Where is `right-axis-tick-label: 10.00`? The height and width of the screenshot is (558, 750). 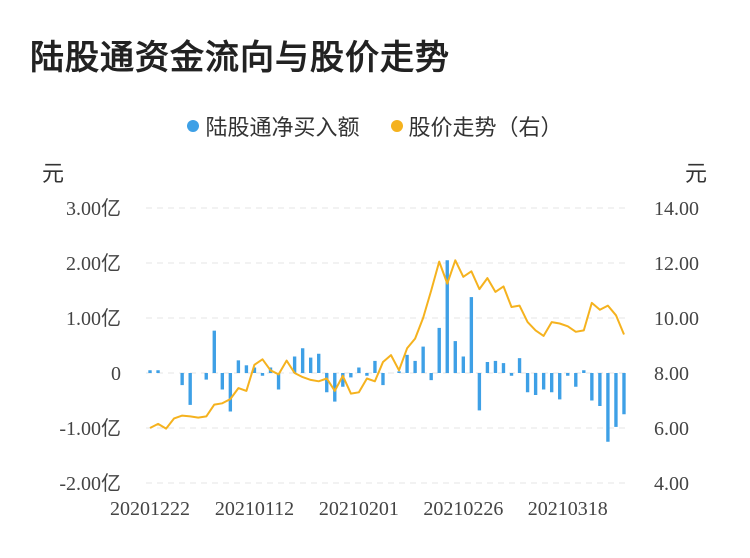 right-axis-tick-label: 10.00 is located at coordinates (676, 319).